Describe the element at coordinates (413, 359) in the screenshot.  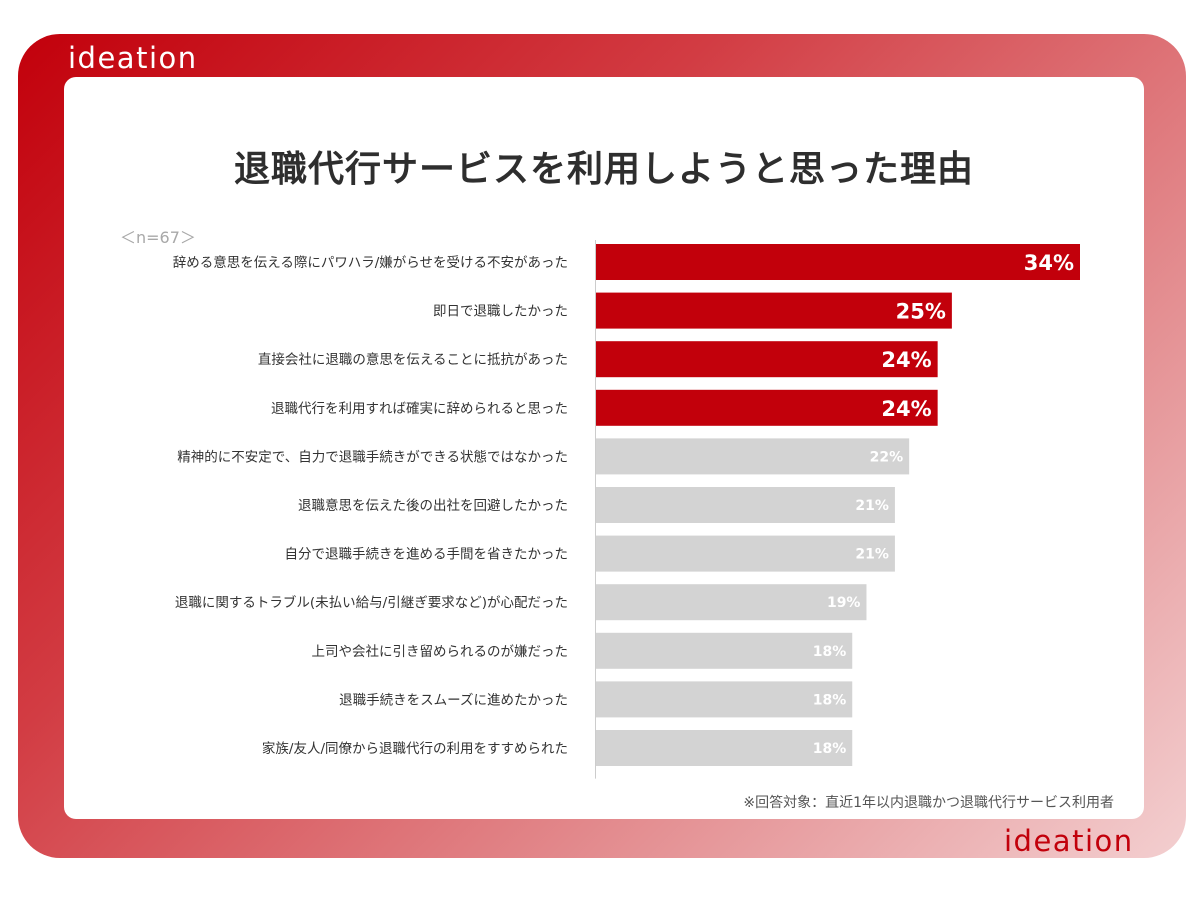
I see `category-label-3: 直接会社に退職の意思を伝えることに抵抗があった` at that location.